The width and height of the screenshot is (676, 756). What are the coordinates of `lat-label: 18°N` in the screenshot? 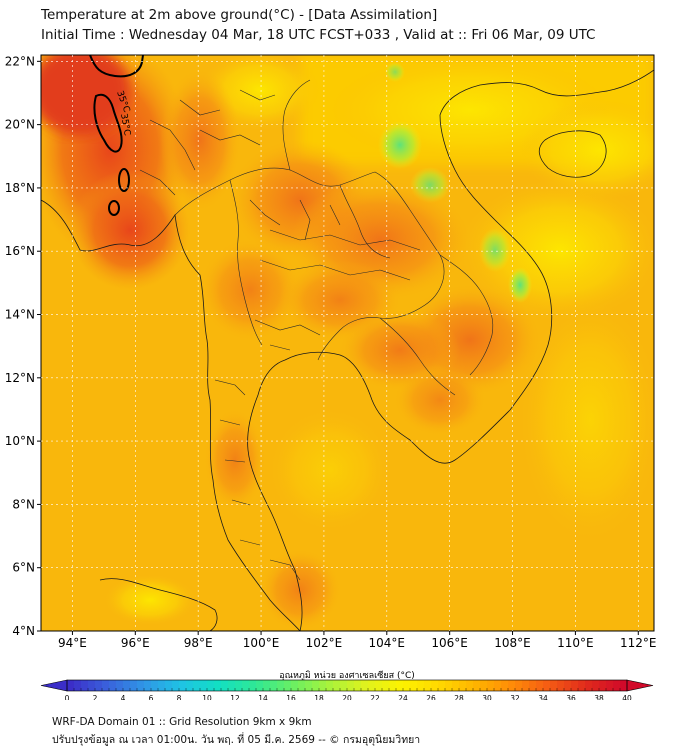 It's located at (20, 188).